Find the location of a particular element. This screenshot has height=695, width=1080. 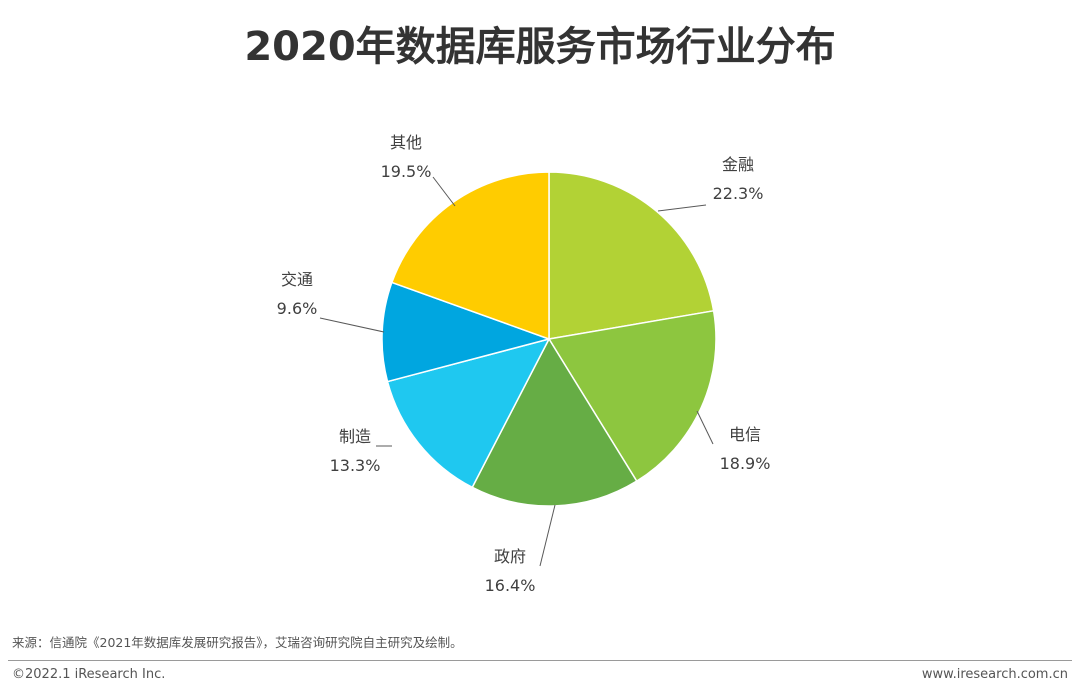

website-link: www.iresearch.com.cn is located at coordinates (994, 674).